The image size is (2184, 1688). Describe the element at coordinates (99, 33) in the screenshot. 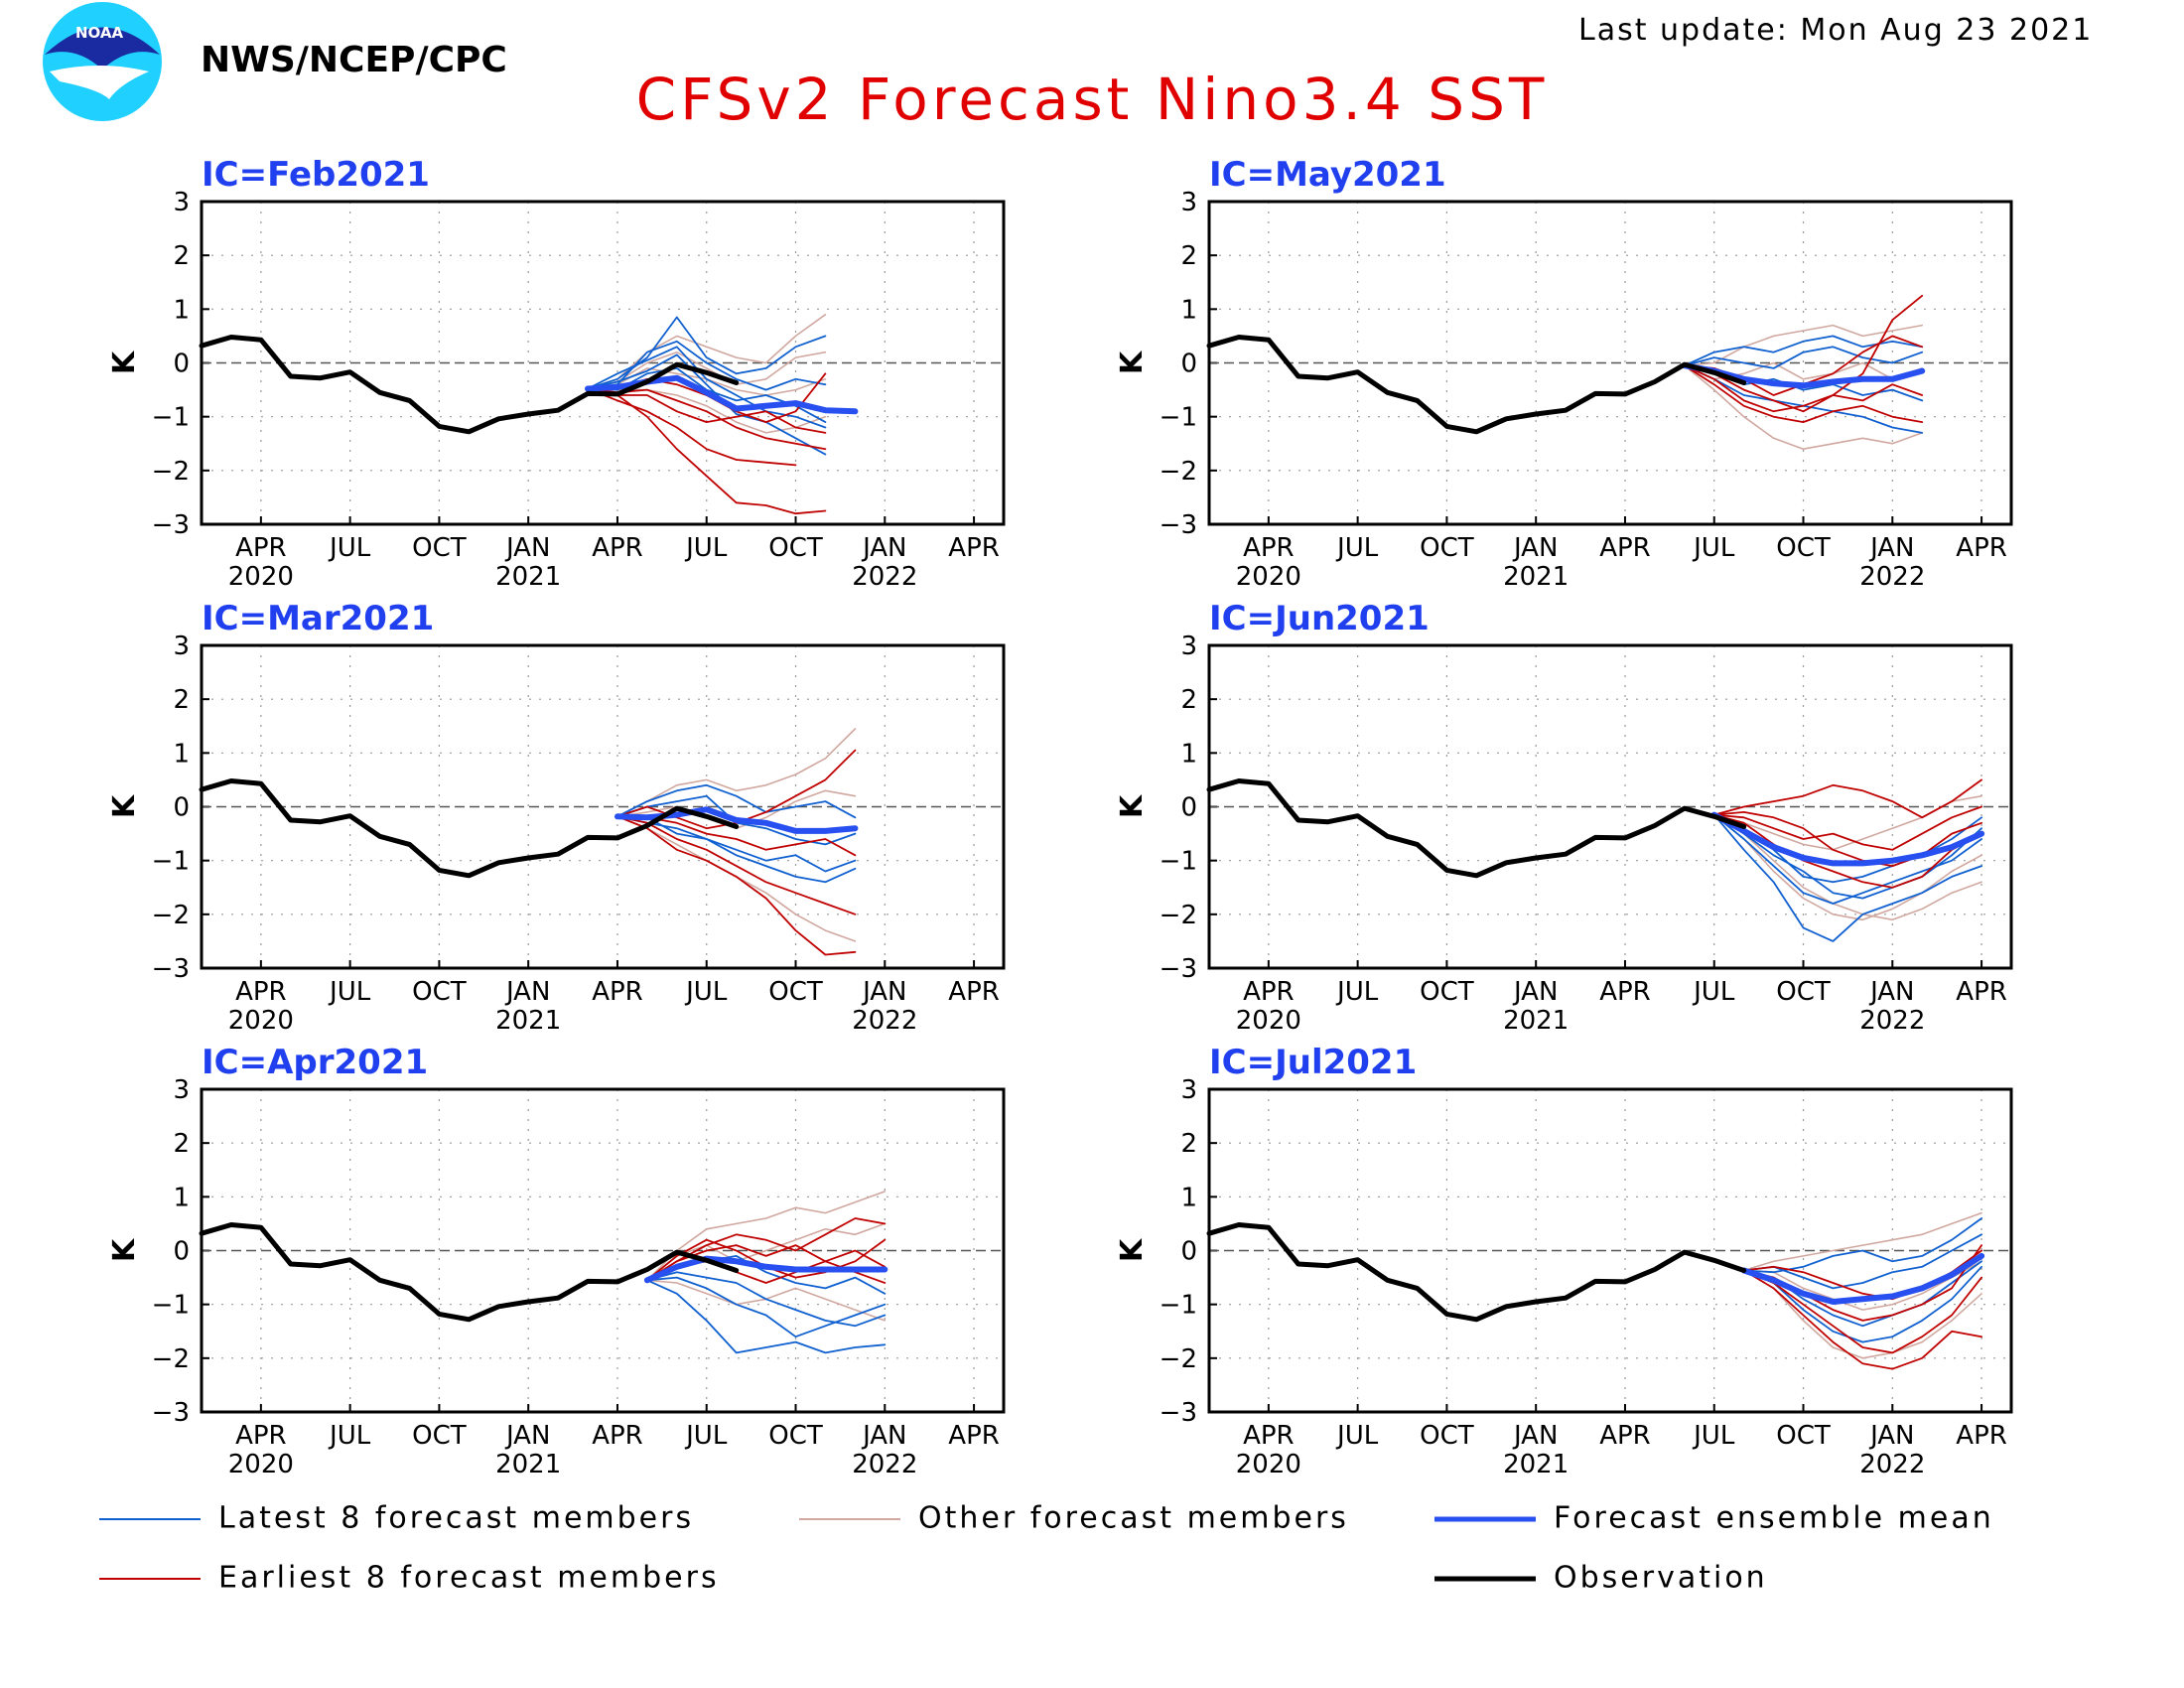

I see `logo-text: NOAA` at that location.